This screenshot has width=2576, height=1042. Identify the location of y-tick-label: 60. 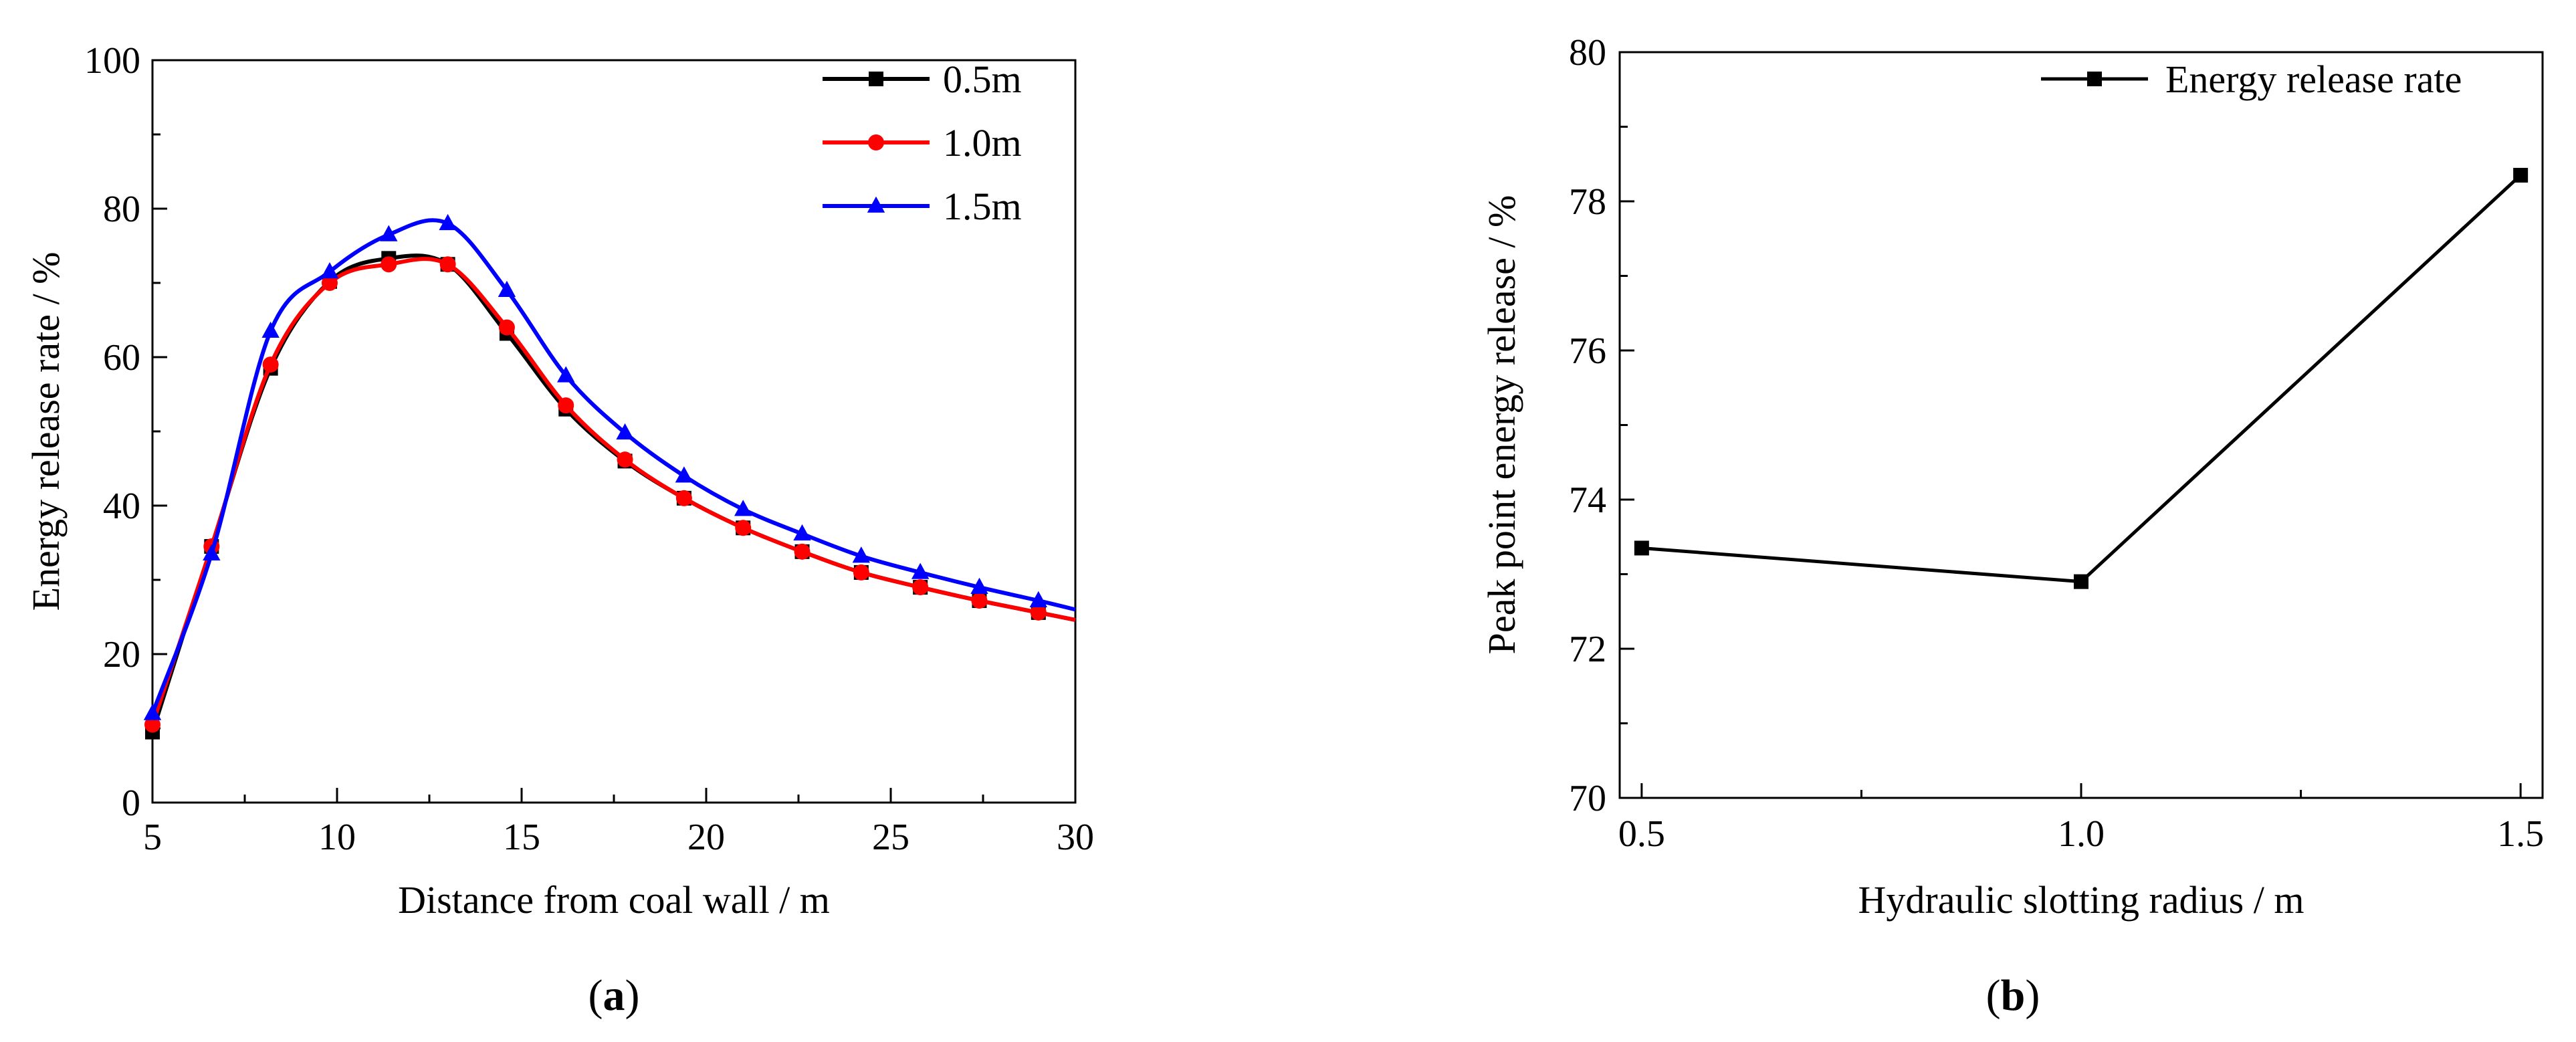
(121, 358).